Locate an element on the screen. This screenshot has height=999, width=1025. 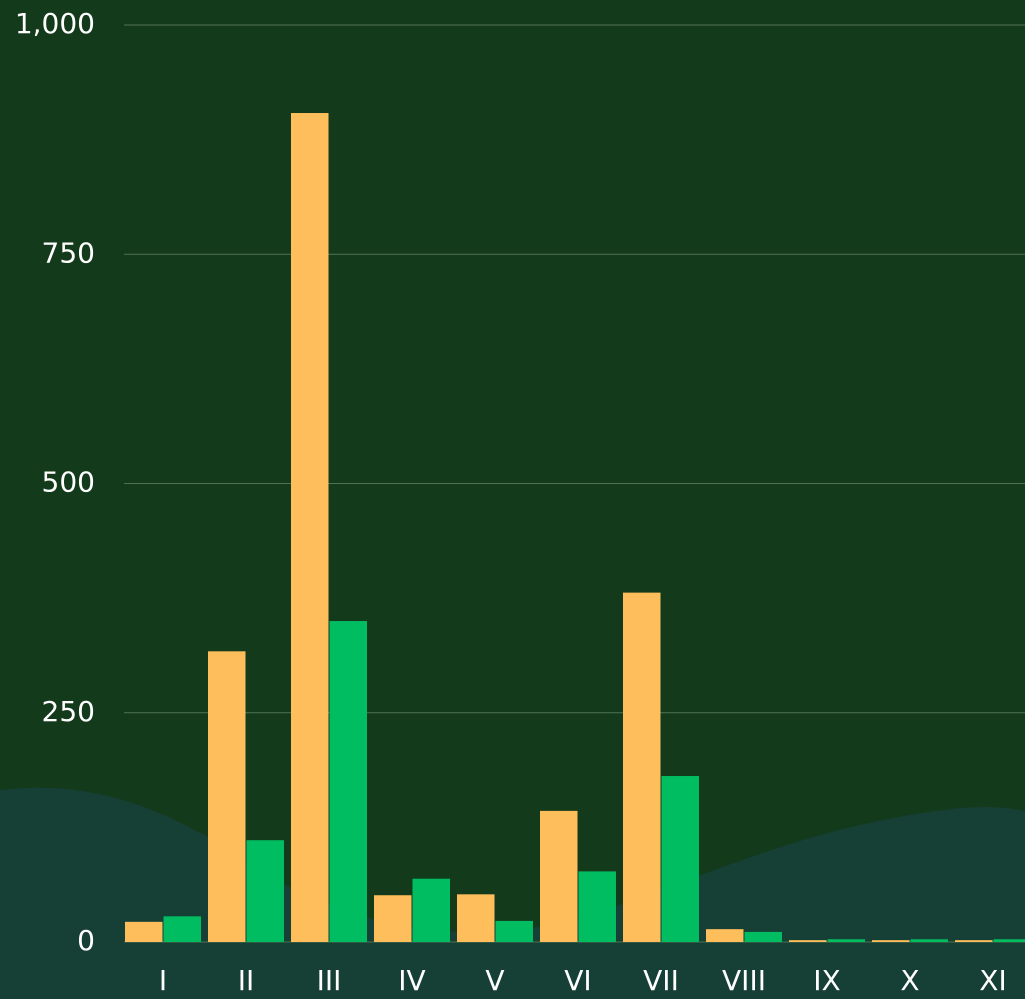
x-tick-label: XI is located at coordinates (992, 980).